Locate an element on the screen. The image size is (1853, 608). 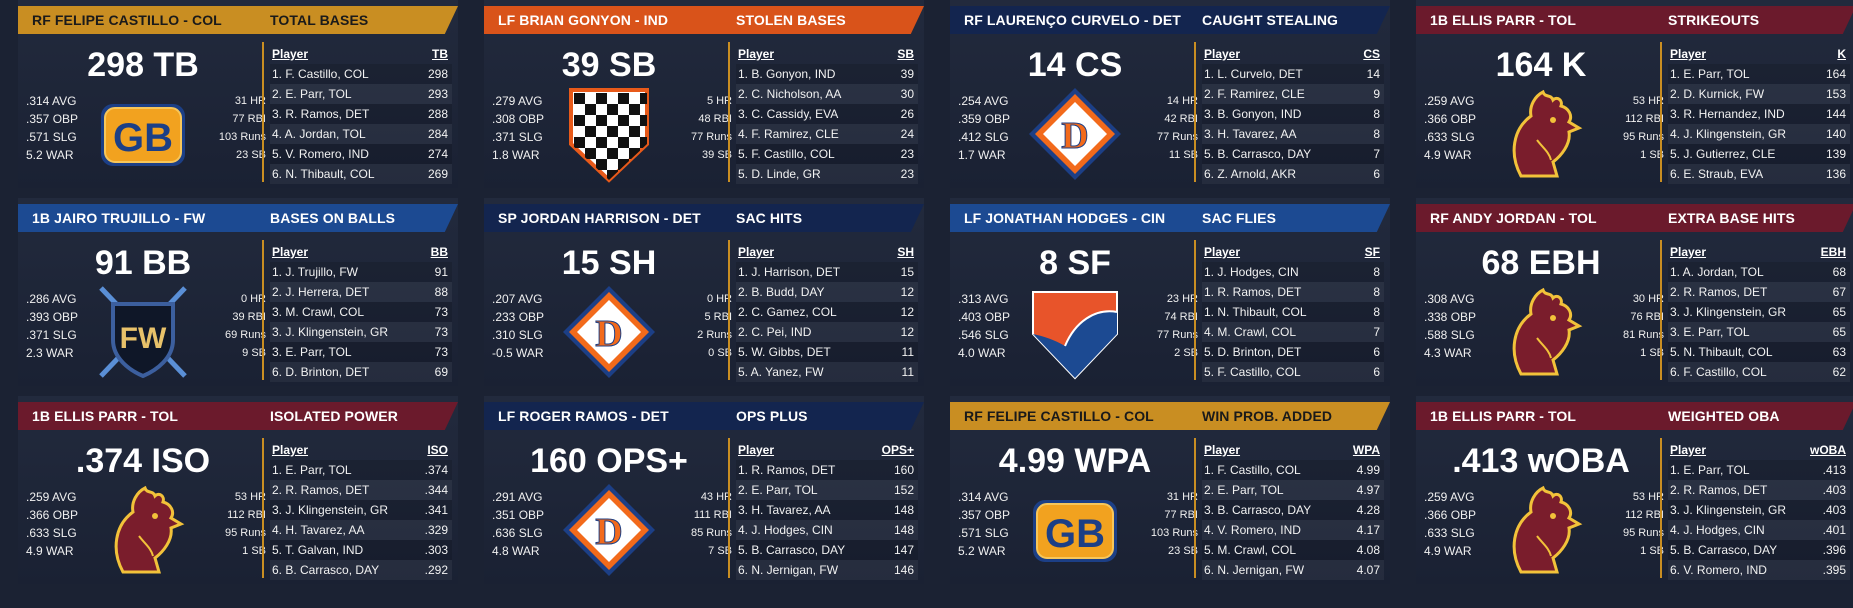
table-row: 1. J. Hodges, CIN 8 is located at coordinates (1293, 272).